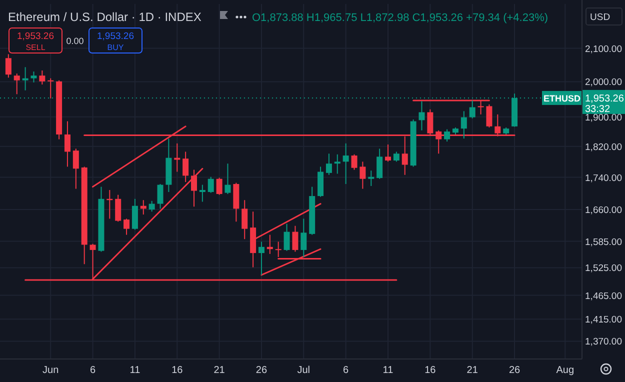 Image resolution: width=625 pixels, height=382 pixels. I want to click on y-tick-label: 1,415.00, so click(603, 320).